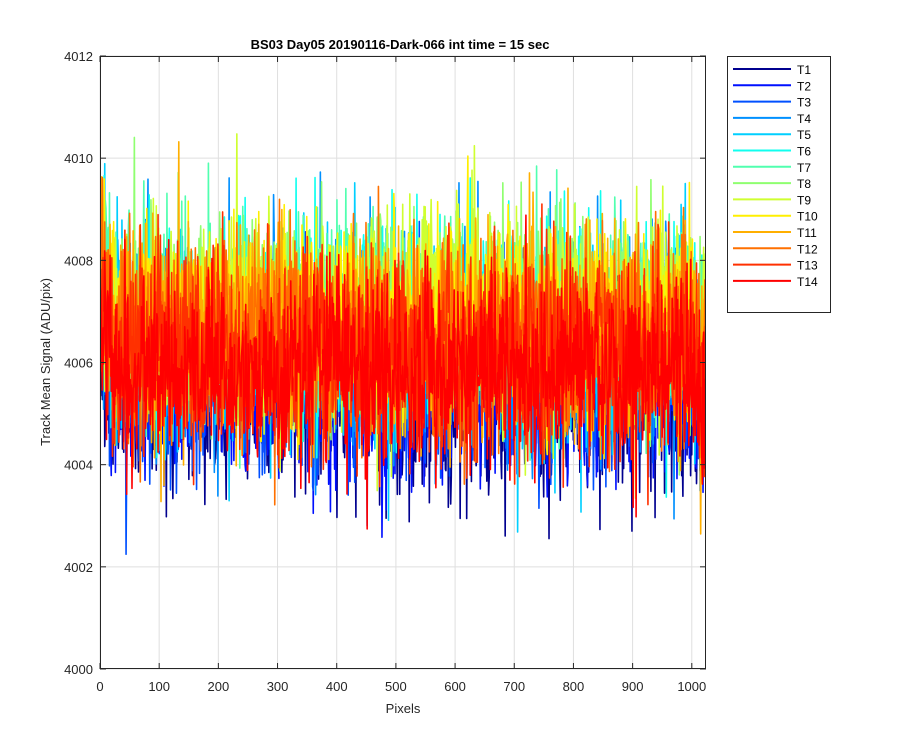  Describe the element at coordinates (807, 266) in the screenshot. I see `legend-label-t13: T13` at that location.